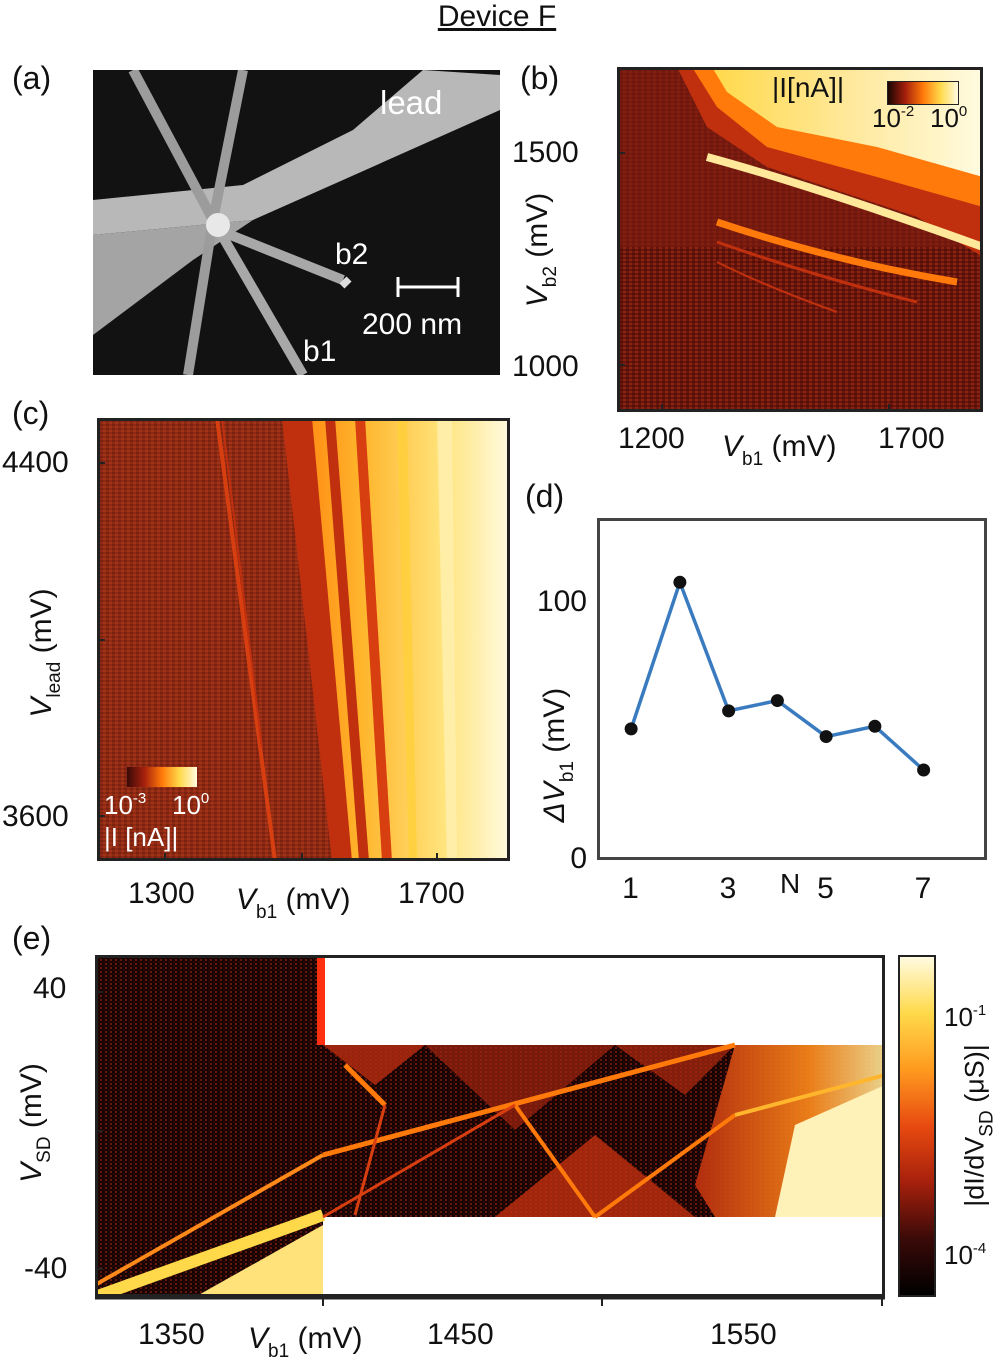 The width and height of the screenshot is (994, 1365). I want to click on panel-b-xlabel-sub: b1, so click(753, 459).